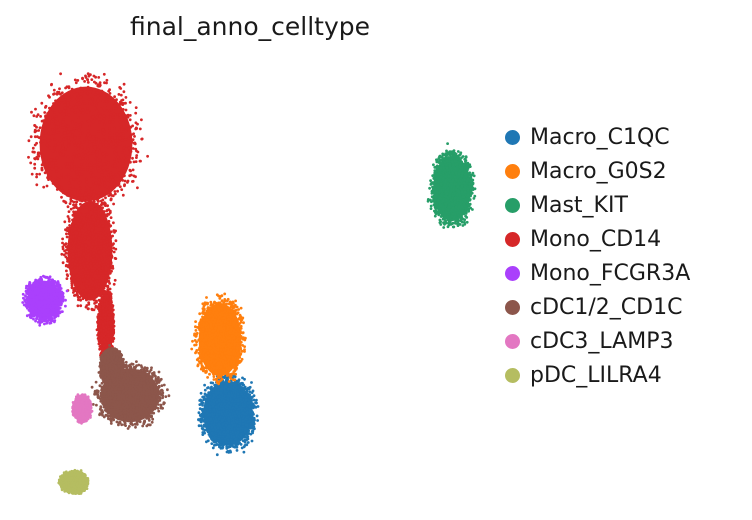  I want to click on series-macro-g0s2, so click(218, 339).